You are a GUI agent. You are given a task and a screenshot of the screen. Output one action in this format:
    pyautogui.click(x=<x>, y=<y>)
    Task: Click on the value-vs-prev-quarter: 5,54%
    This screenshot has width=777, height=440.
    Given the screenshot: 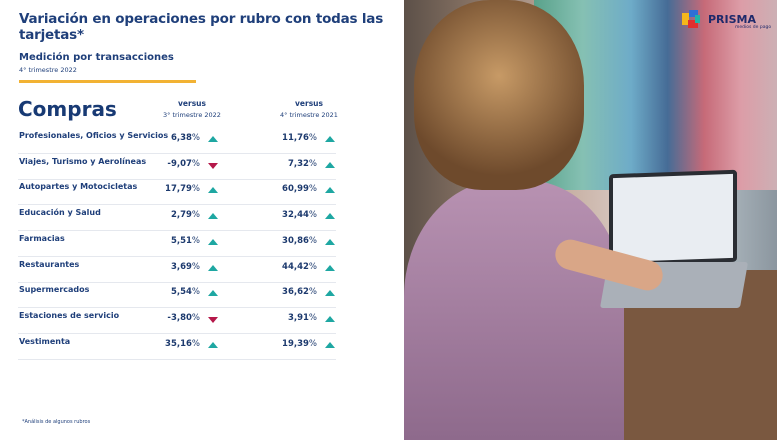 What is the action you would take?
    pyautogui.click(x=170, y=292)
    